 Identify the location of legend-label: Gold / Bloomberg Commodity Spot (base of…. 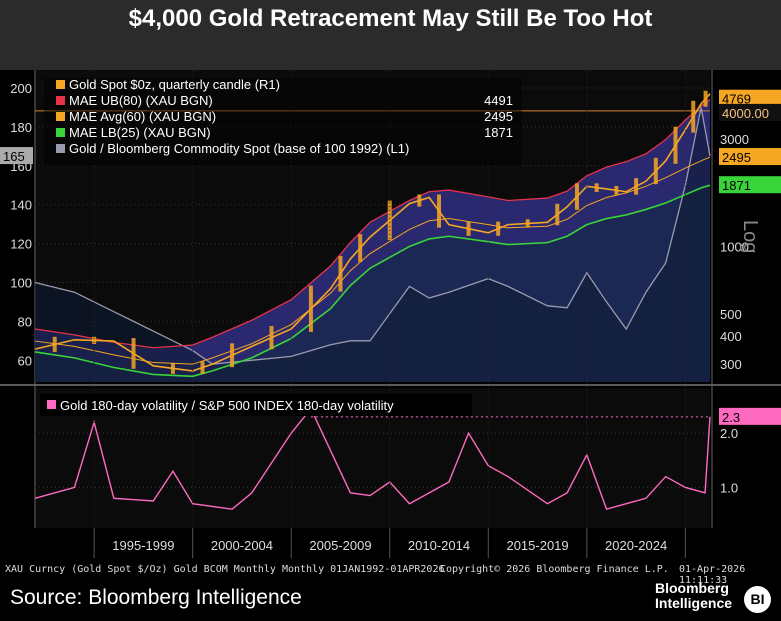
(239, 148).